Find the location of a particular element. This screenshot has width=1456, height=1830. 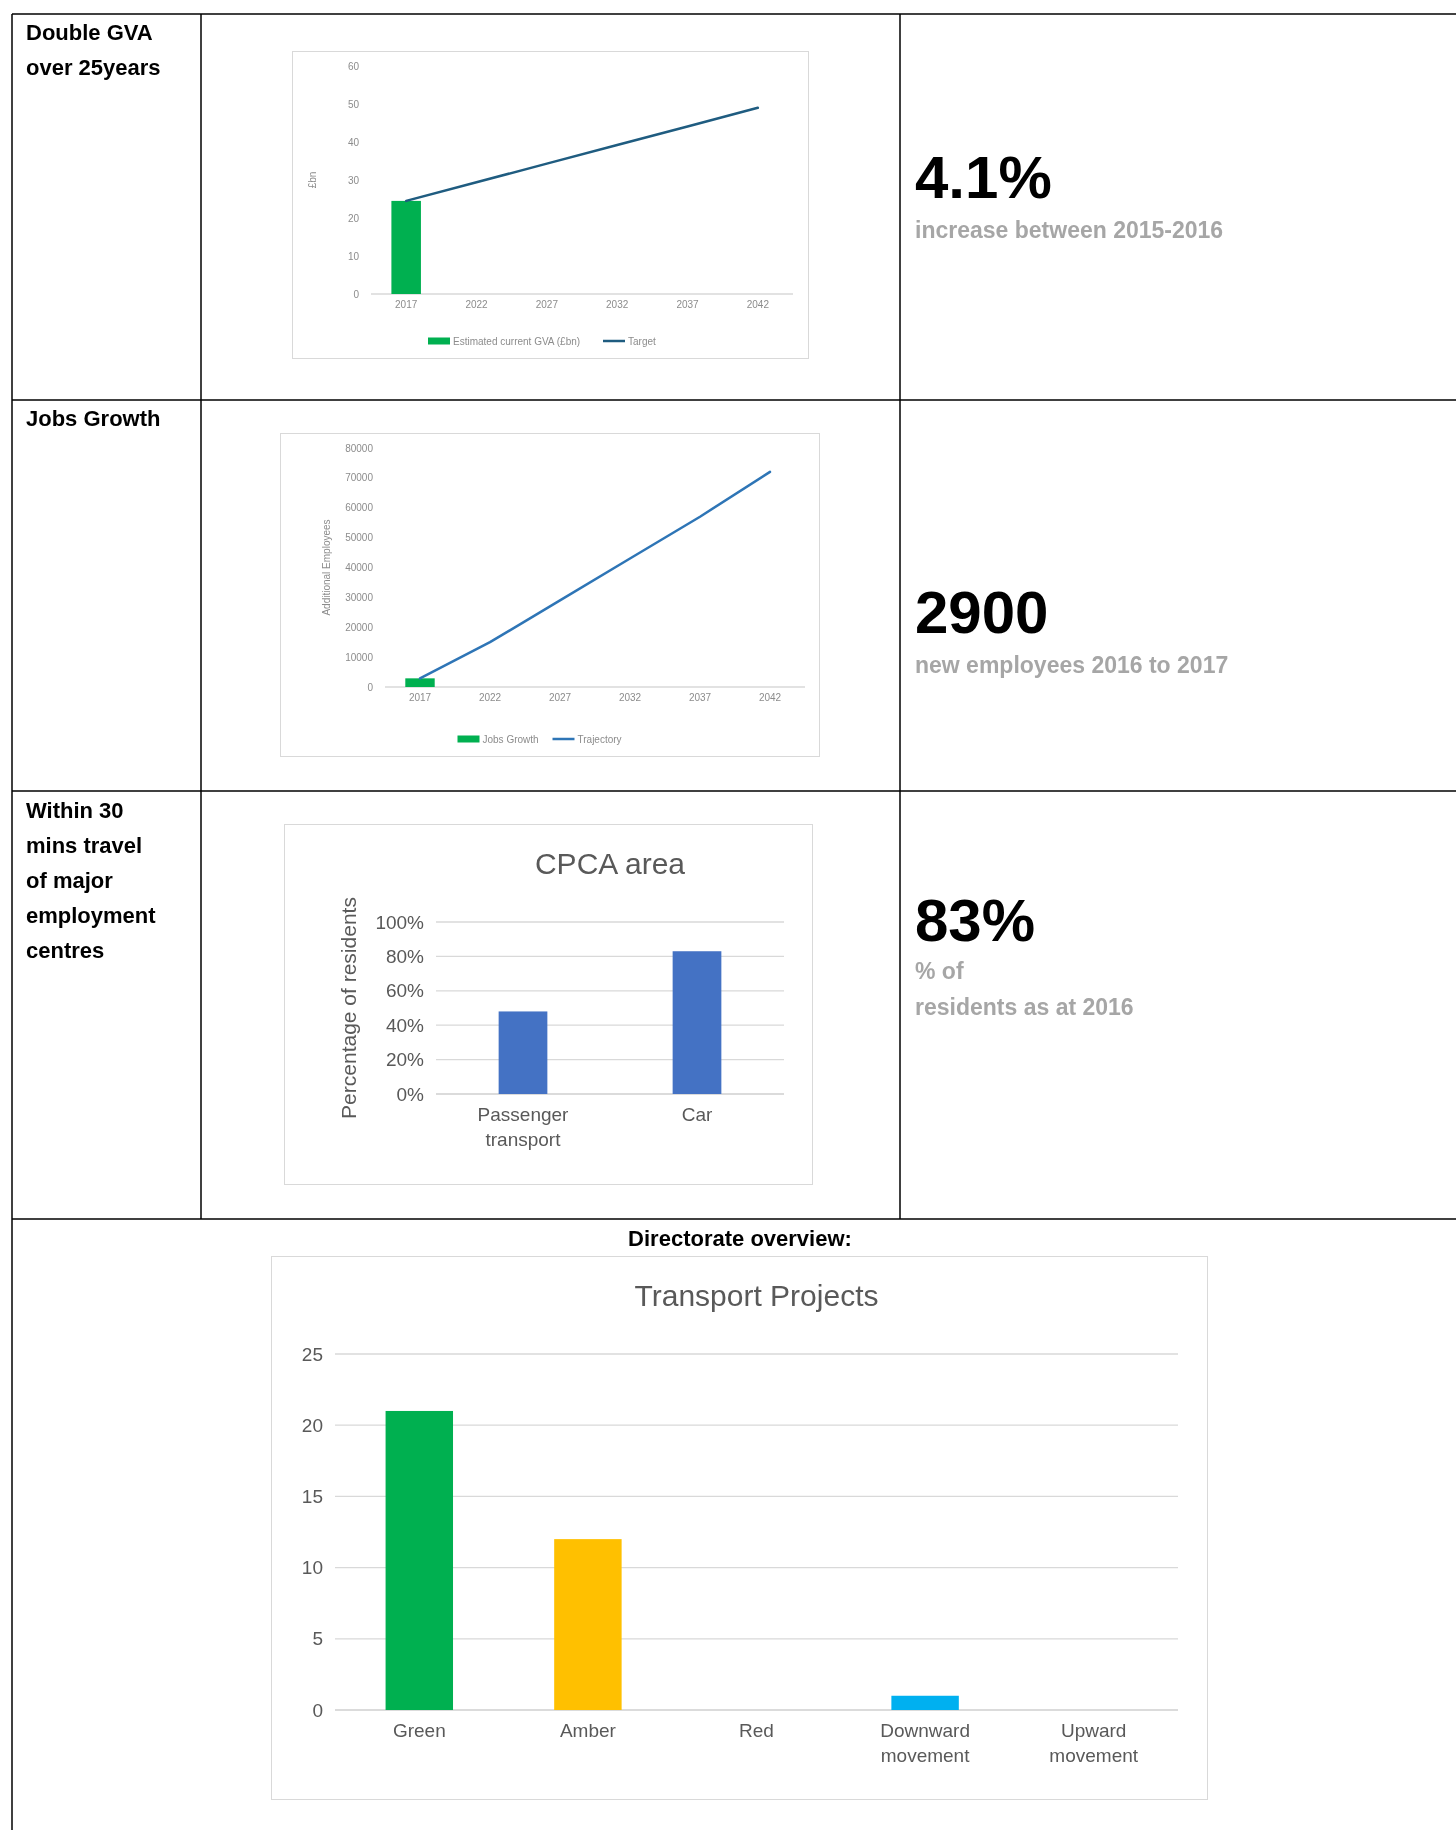

y-tick-label: 40 is located at coordinates (353, 142).